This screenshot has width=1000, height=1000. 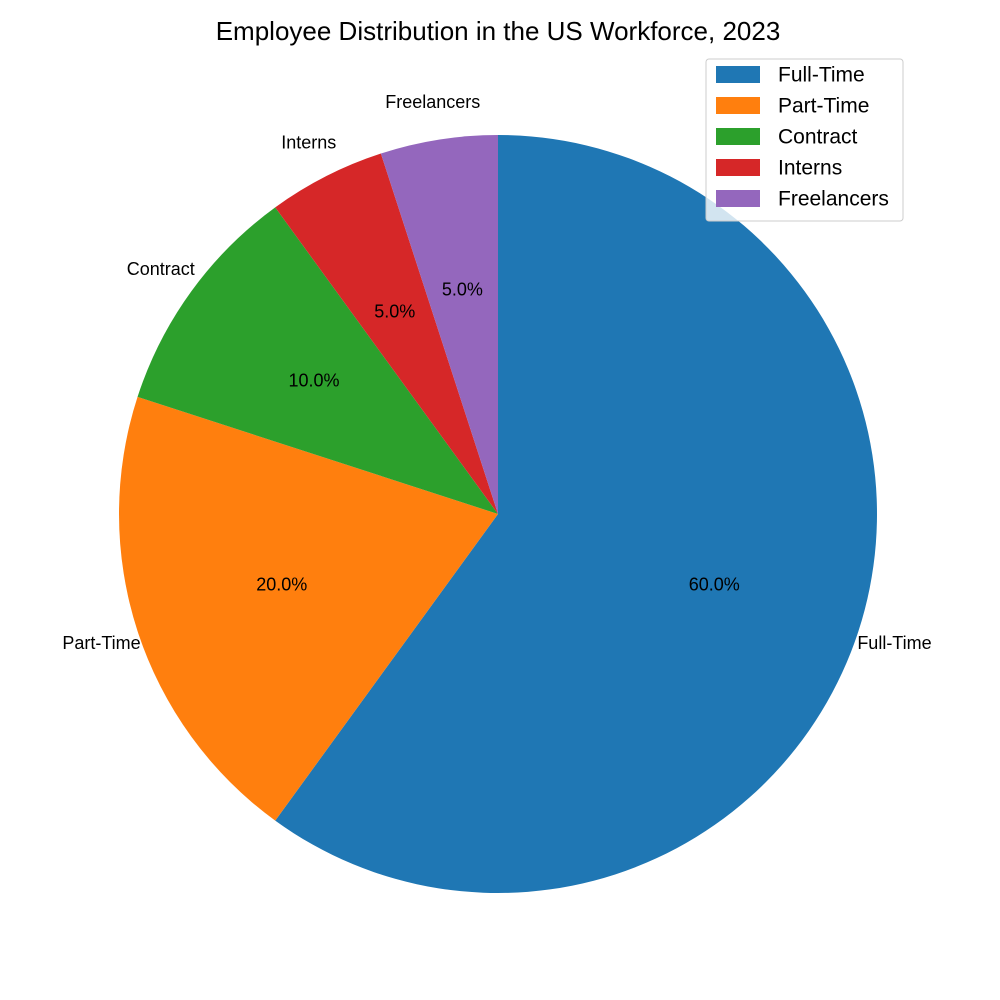 I want to click on legend-swatch-freelancers, so click(x=738, y=198).